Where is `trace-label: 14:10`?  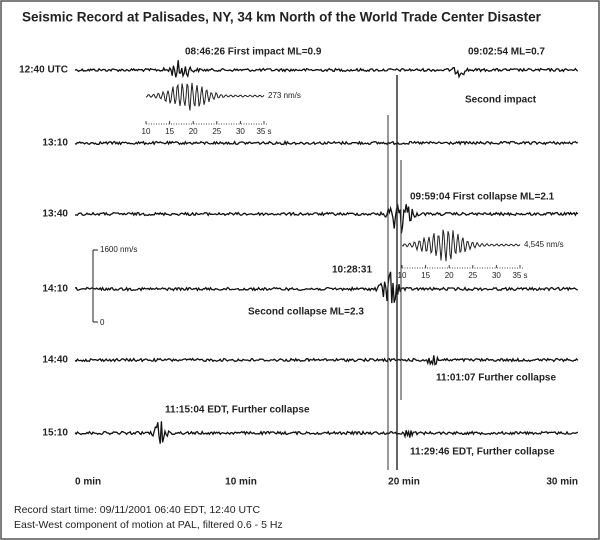
trace-label: 14:10 is located at coordinates (55, 289).